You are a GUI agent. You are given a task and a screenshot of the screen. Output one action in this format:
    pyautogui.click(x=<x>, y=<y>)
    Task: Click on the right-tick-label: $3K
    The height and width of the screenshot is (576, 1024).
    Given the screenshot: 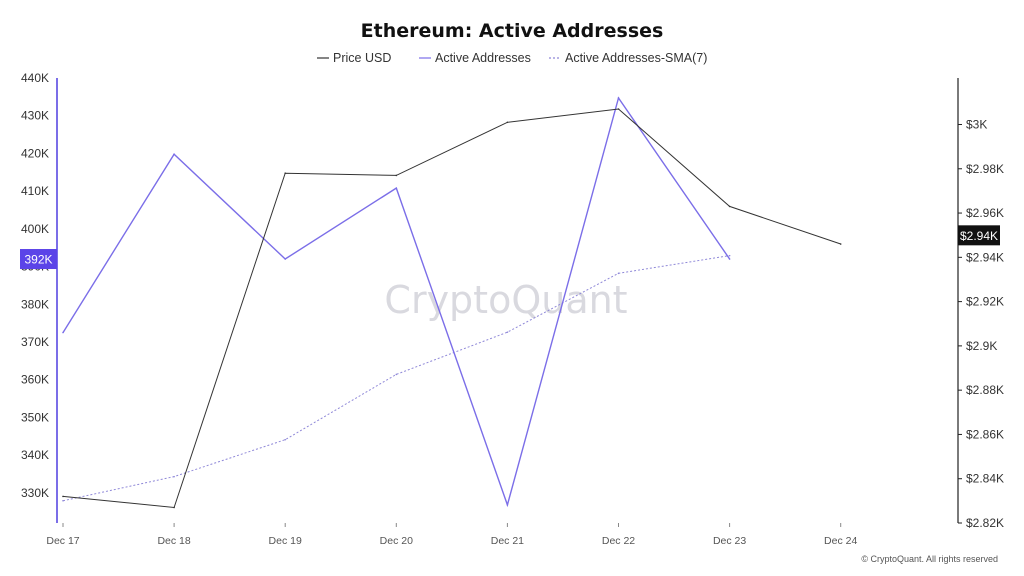 What is the action you would take?
    pyautogui.click(x=976, y=124)
    